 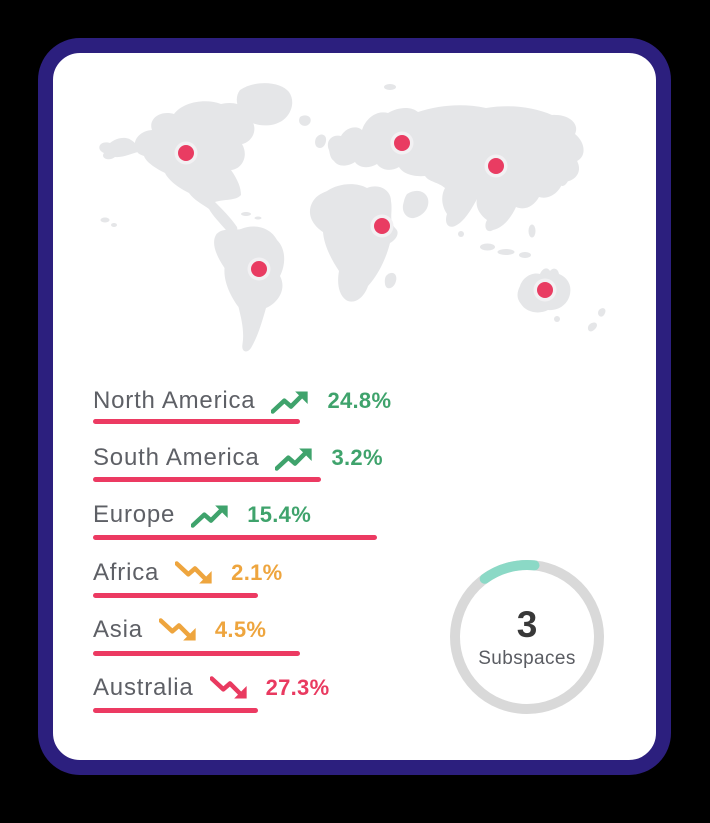 What do you see at coordinates (264, 104) in the screenshot?
I see `continent-greenland` at bounding box center [264, 104].